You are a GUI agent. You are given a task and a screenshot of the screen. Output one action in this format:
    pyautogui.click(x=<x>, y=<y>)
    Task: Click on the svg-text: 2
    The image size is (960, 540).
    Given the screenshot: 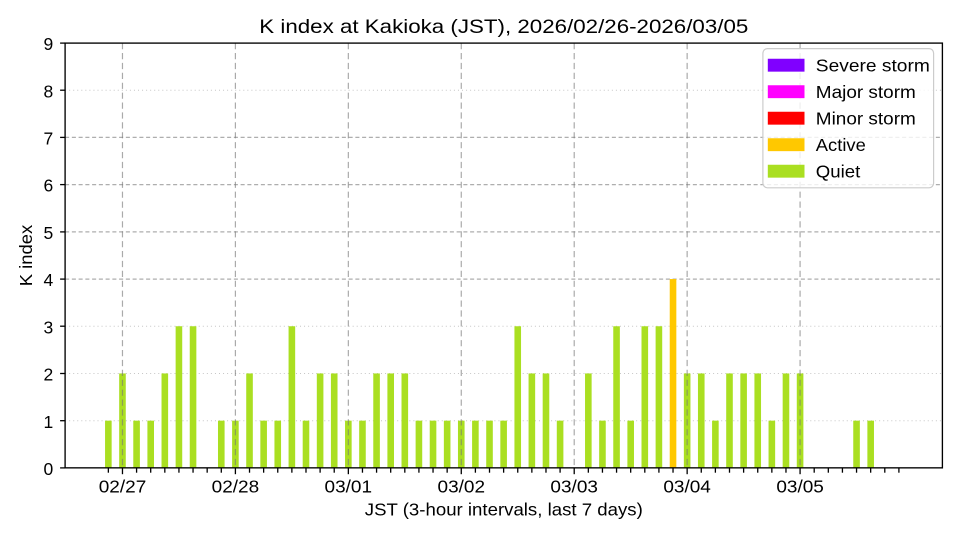 What is the action you would take?
    pyautogui.click(x=48, y=375)
    